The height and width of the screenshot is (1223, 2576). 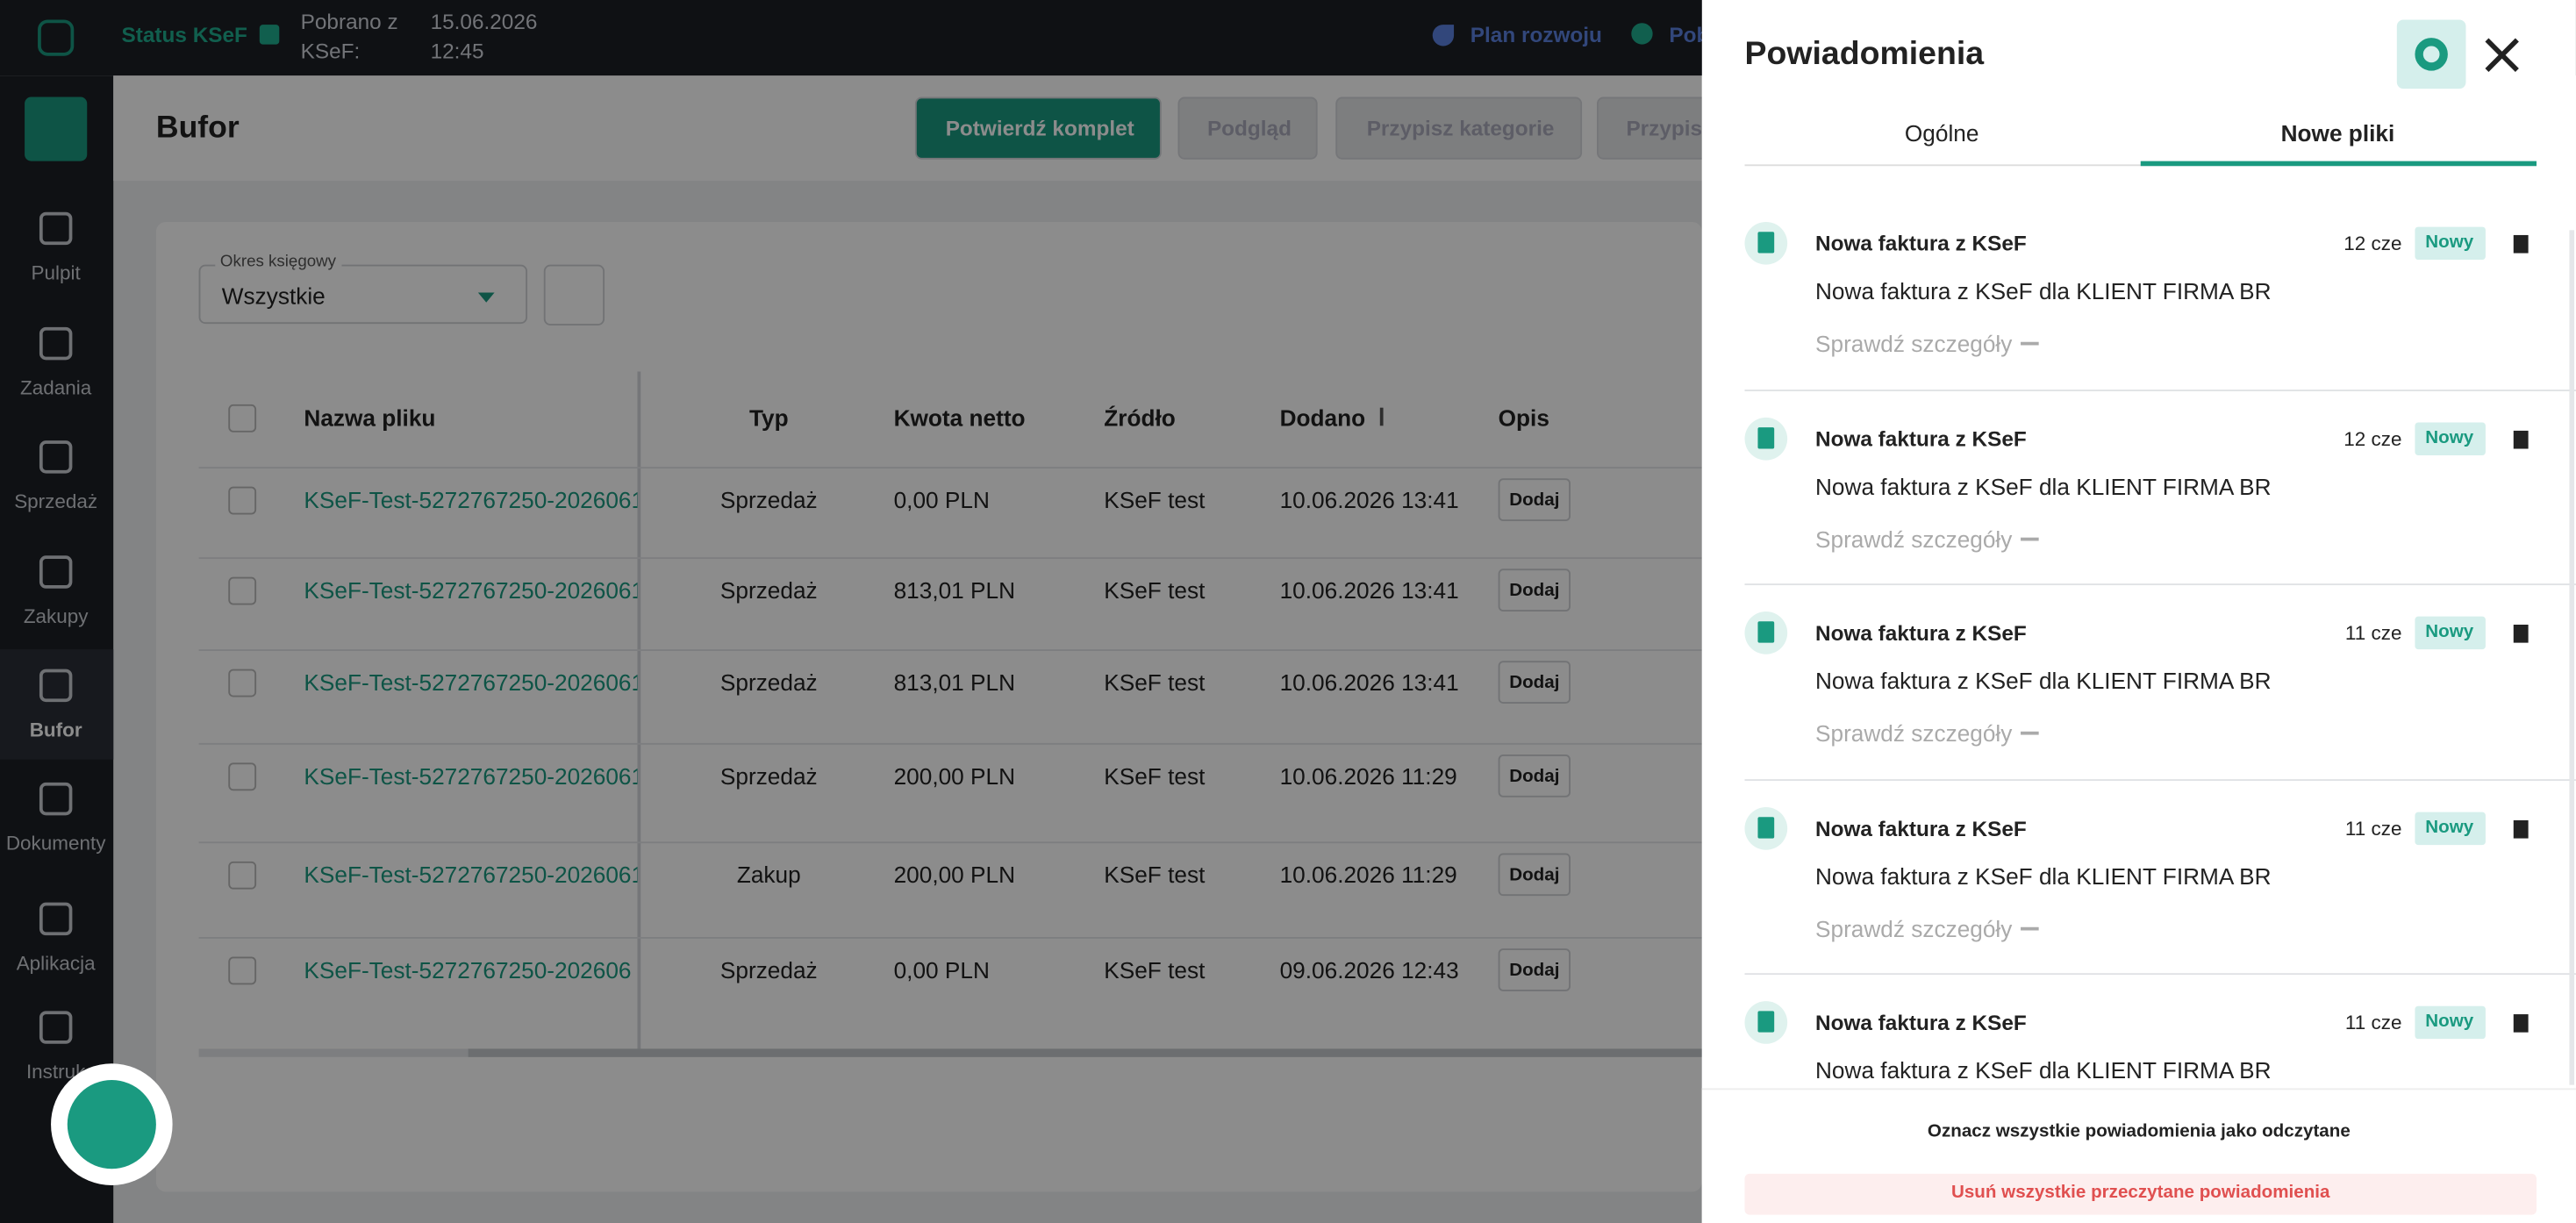 What do you see at coordinates (56, 501) in the screenshot?
I see `sidebar-item: Sprzedaż` at bounding box center [56, 501].